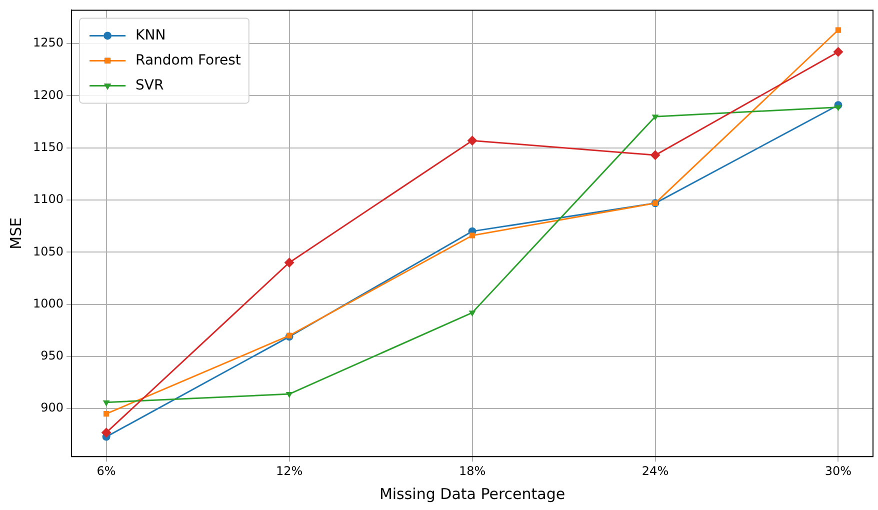  I want to click on y-tick-label: 1100, so click(48, 199).